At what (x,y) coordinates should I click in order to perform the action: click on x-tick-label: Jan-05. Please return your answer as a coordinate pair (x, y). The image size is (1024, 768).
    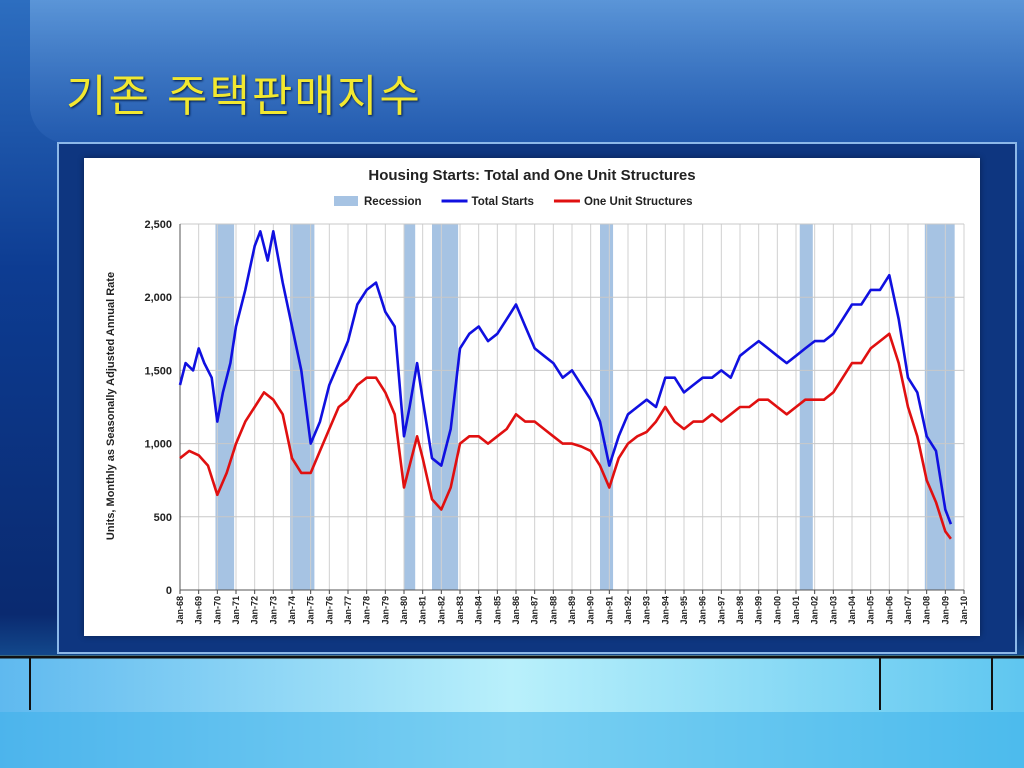
    Looking at the image, I should click on (871, 610).